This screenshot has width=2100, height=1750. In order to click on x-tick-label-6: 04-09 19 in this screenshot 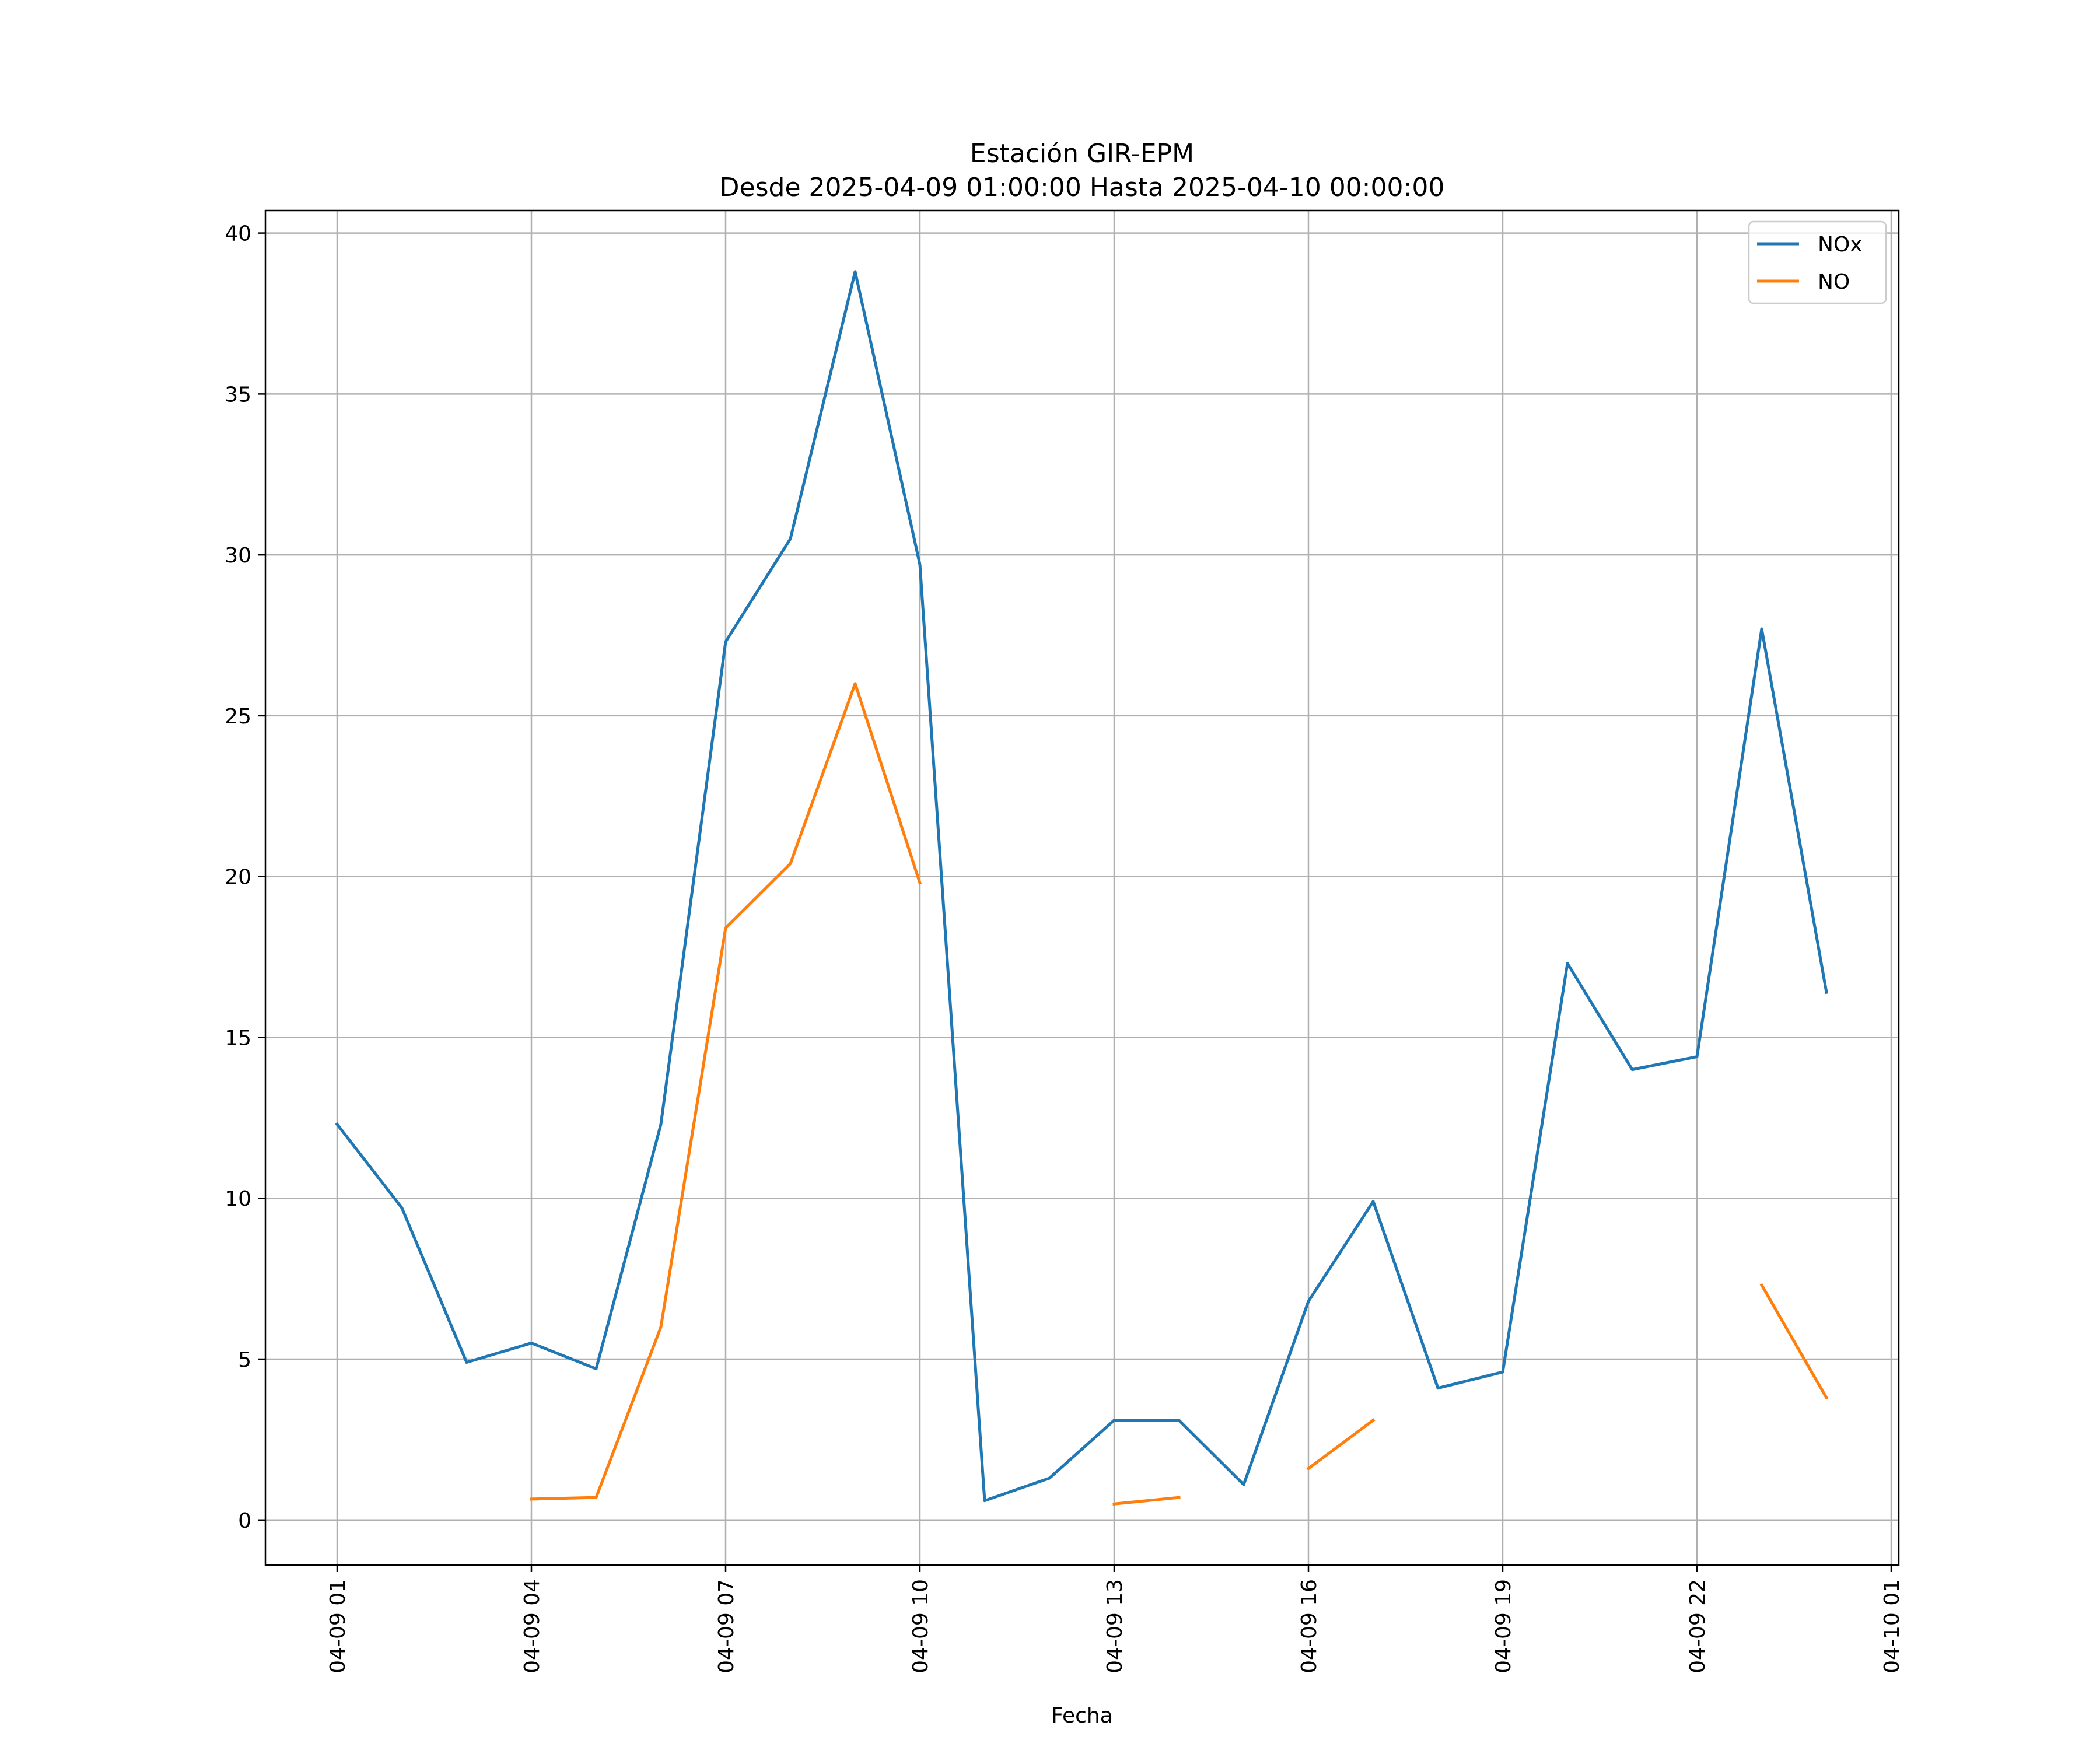, I will do `click(1504, 1626)`.